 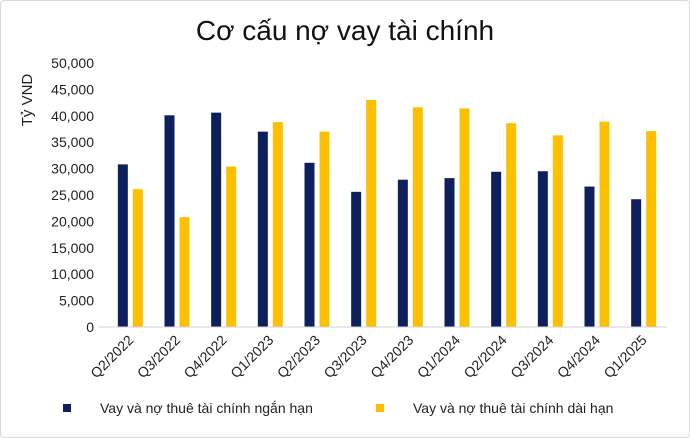 I want to click on y-tick-label: 10,000, so click(x=72, y=274).